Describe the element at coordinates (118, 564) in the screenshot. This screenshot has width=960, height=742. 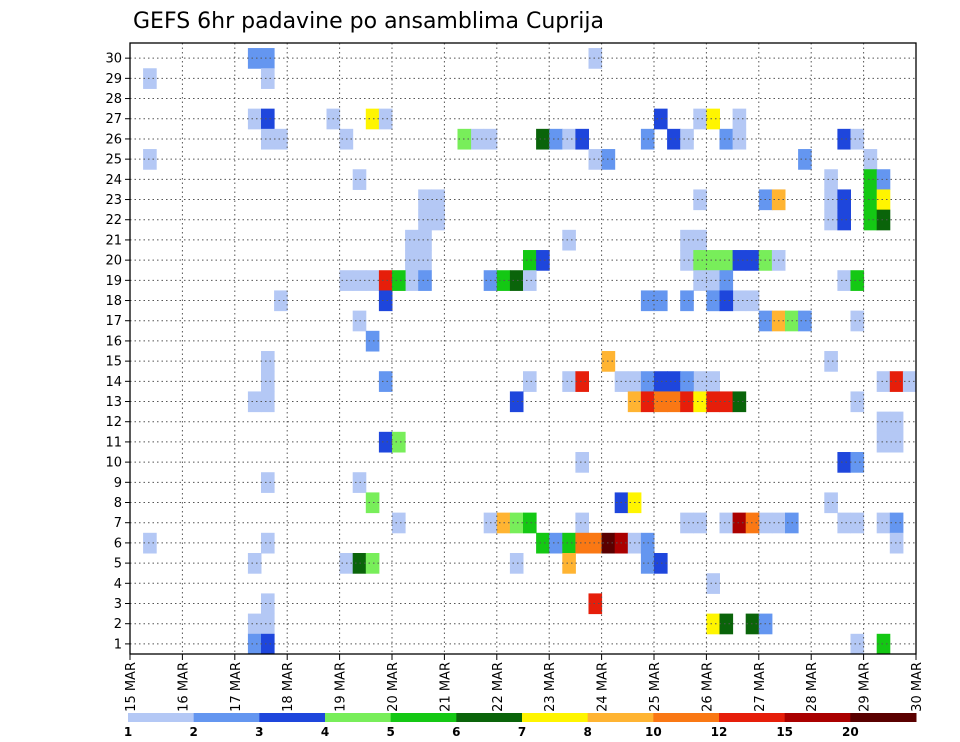
I see `y-tick-label: 5` at that location.